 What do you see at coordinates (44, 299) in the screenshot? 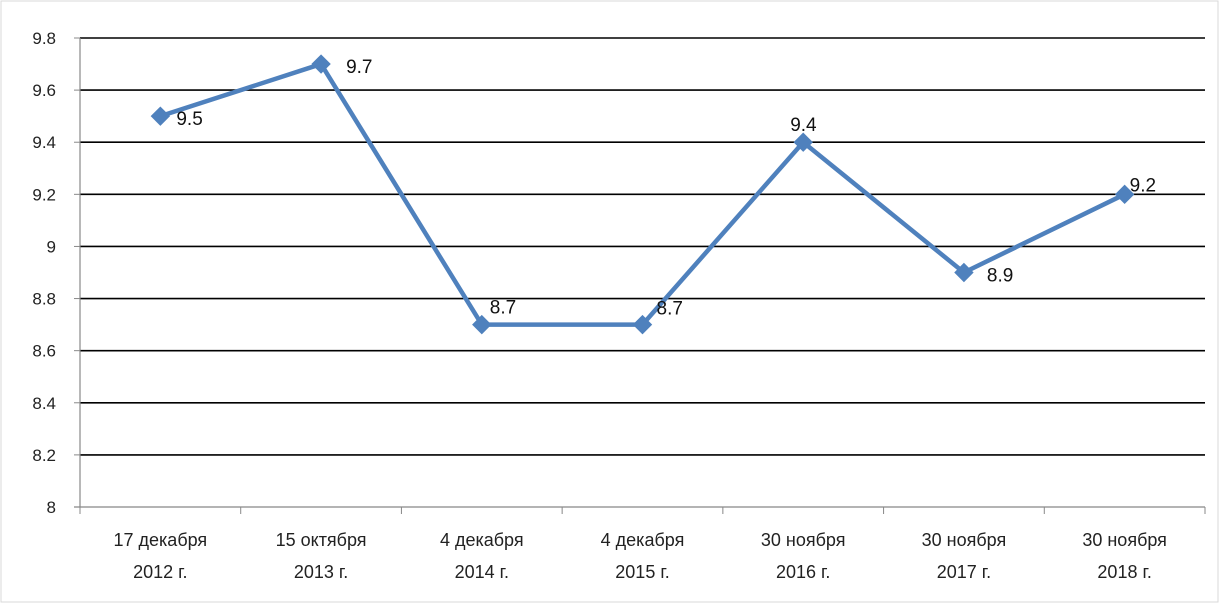
I see `y-tick-label: 8.8` at bounding box center [44, 299].